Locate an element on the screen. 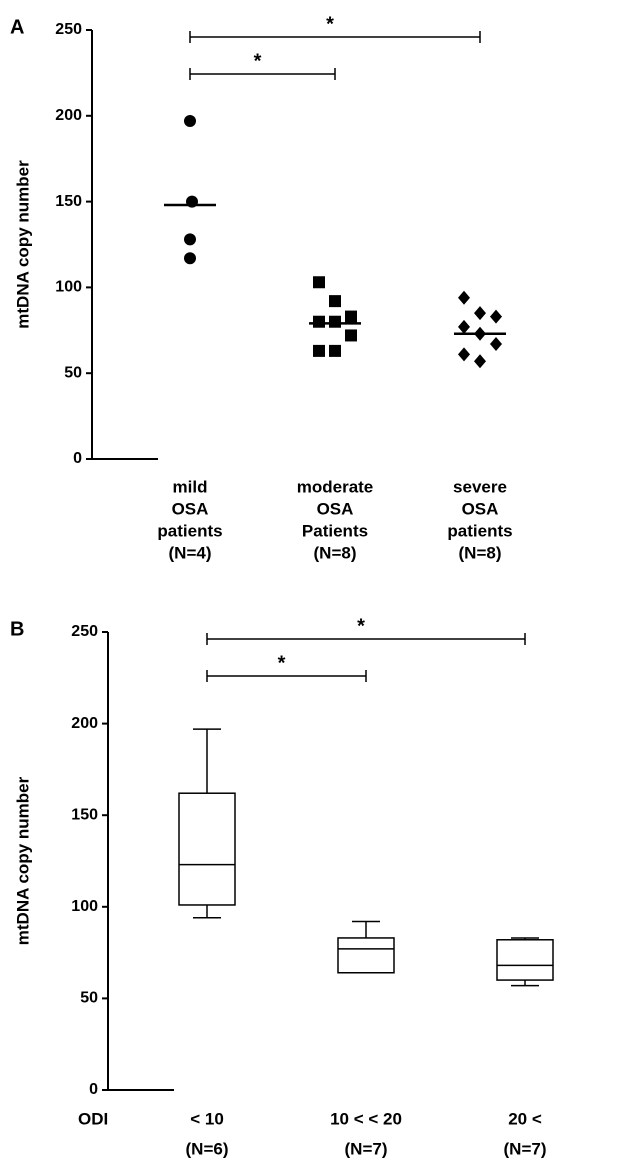 Image resolution: width=634 pixels, height=1175 pixels. panel-label: B is located at coordinates (17, 629).